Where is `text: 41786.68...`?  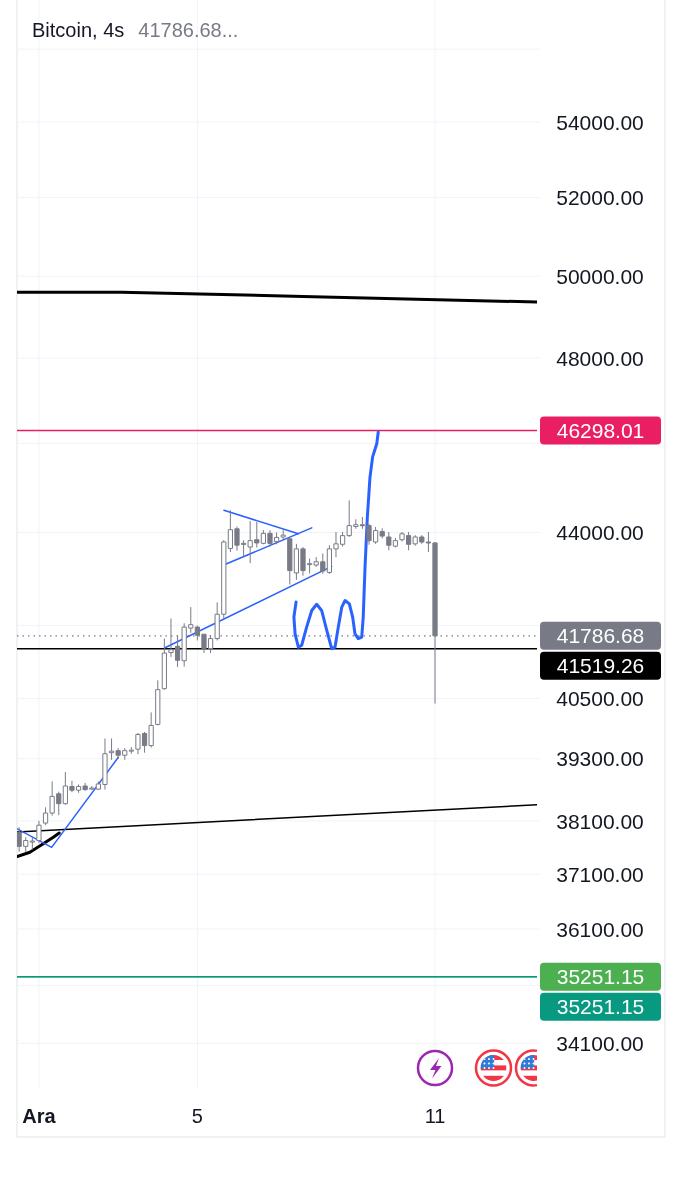
text: 41786.68... is located at coordinates (188, 30).